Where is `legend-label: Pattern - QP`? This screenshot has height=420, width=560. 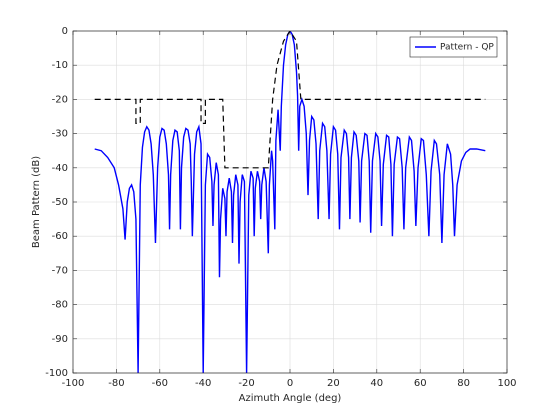 legend-label: Pattern - QP is located at coordinates (467, 48).